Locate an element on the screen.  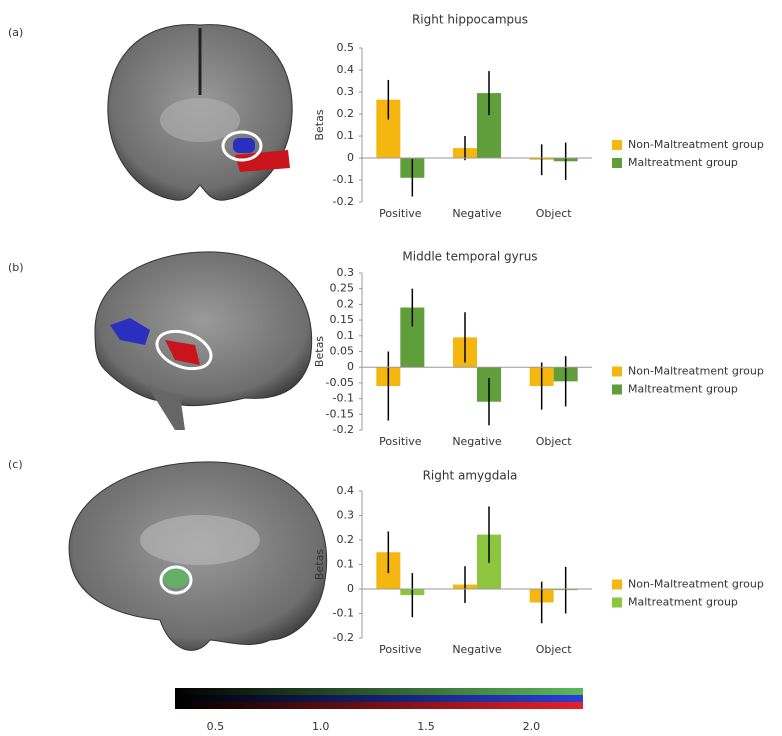
panel-label: (b) is located at coordinates (16, 267).